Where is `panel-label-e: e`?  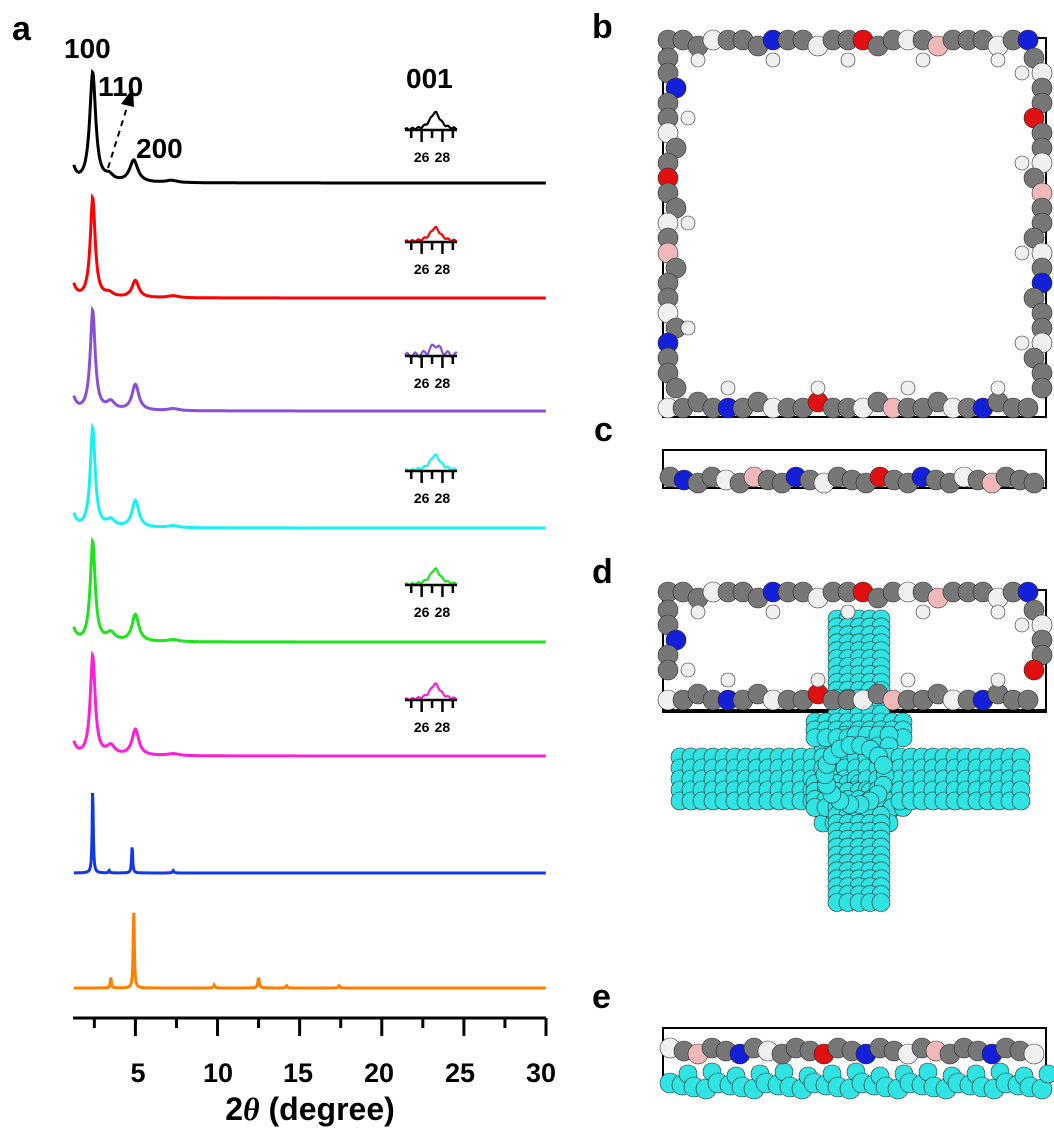
panel-label-e: e is located at coordinates (601, 997).